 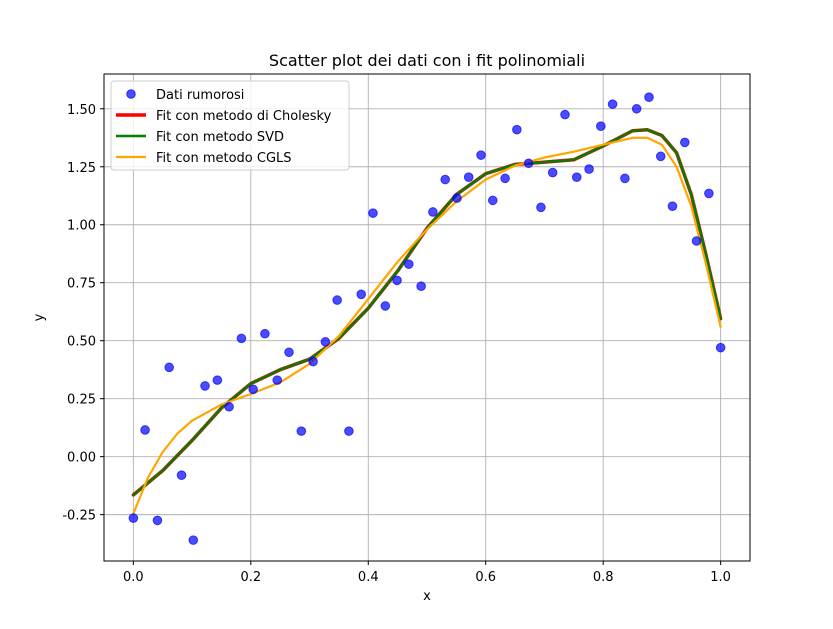 I want to click on x-tick-label: 0.4, so click(x=368, y=577).